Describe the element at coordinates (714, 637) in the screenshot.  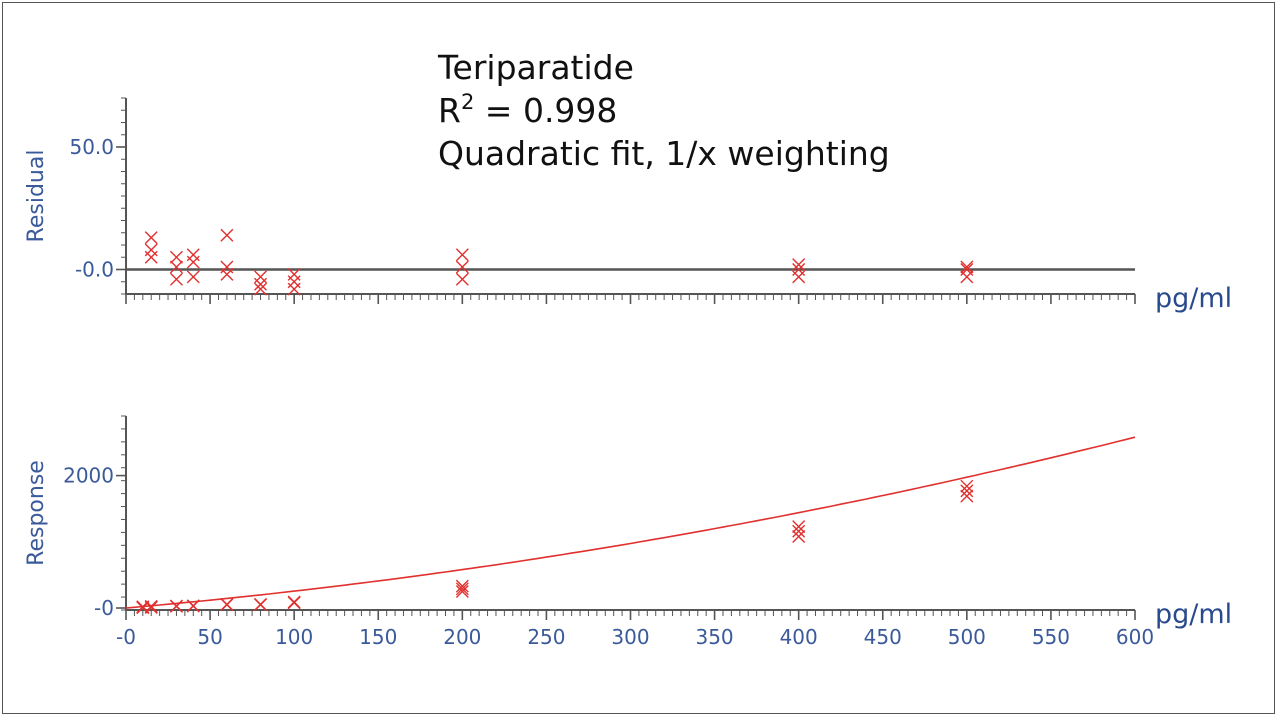
I see `x-tick-label: 350` at that location.